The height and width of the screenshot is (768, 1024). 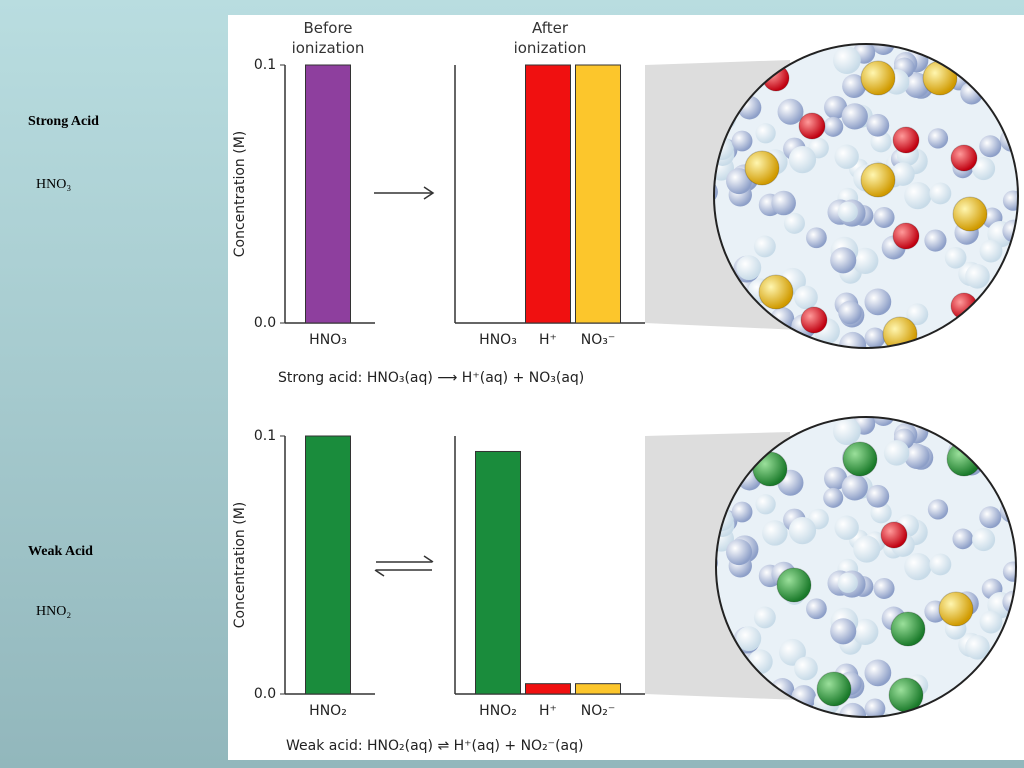 What do you see at coordinates (53, 611) in the screenshot?
I see `section-formula: HNO₂` at bounding box center [53, 611].